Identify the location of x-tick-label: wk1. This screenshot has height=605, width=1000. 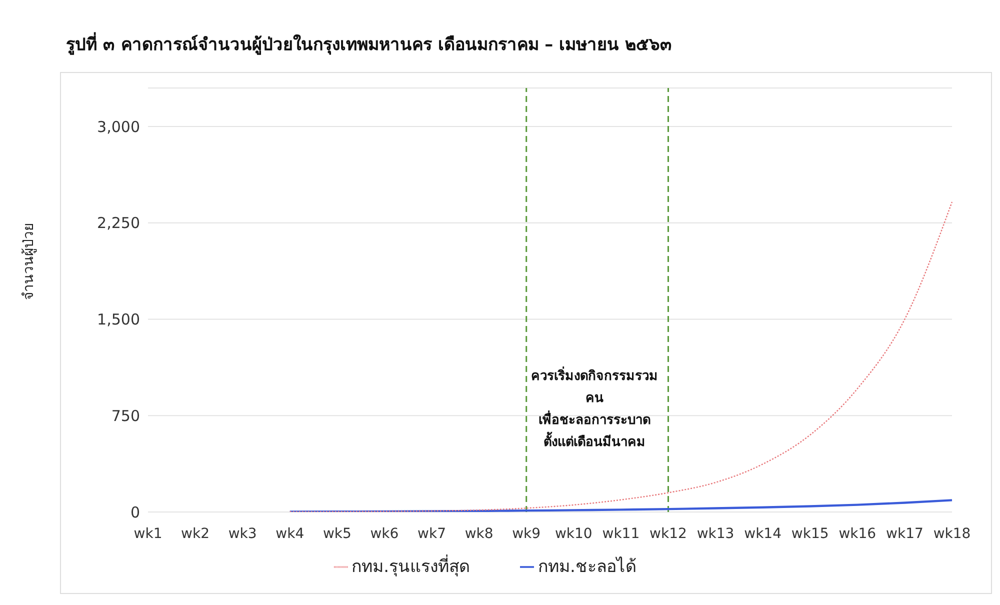
(148, 534).